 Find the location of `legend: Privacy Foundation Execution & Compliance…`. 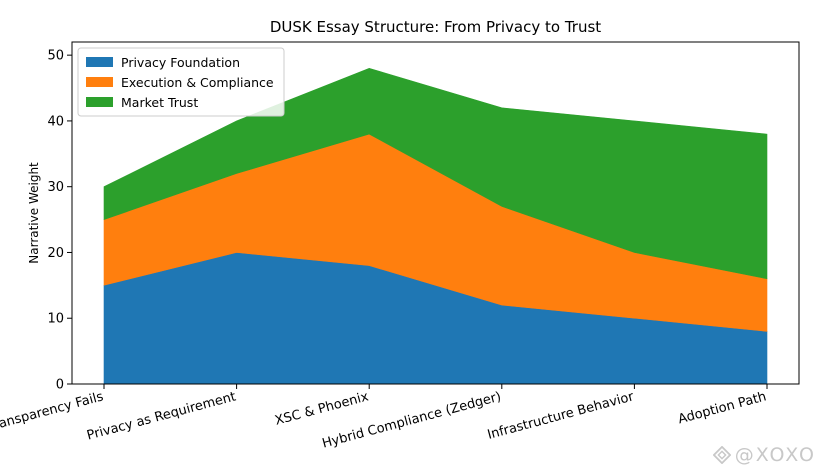

legend: Privacy Foundation Execution & Compliance… is located at coordinates (181, 82).